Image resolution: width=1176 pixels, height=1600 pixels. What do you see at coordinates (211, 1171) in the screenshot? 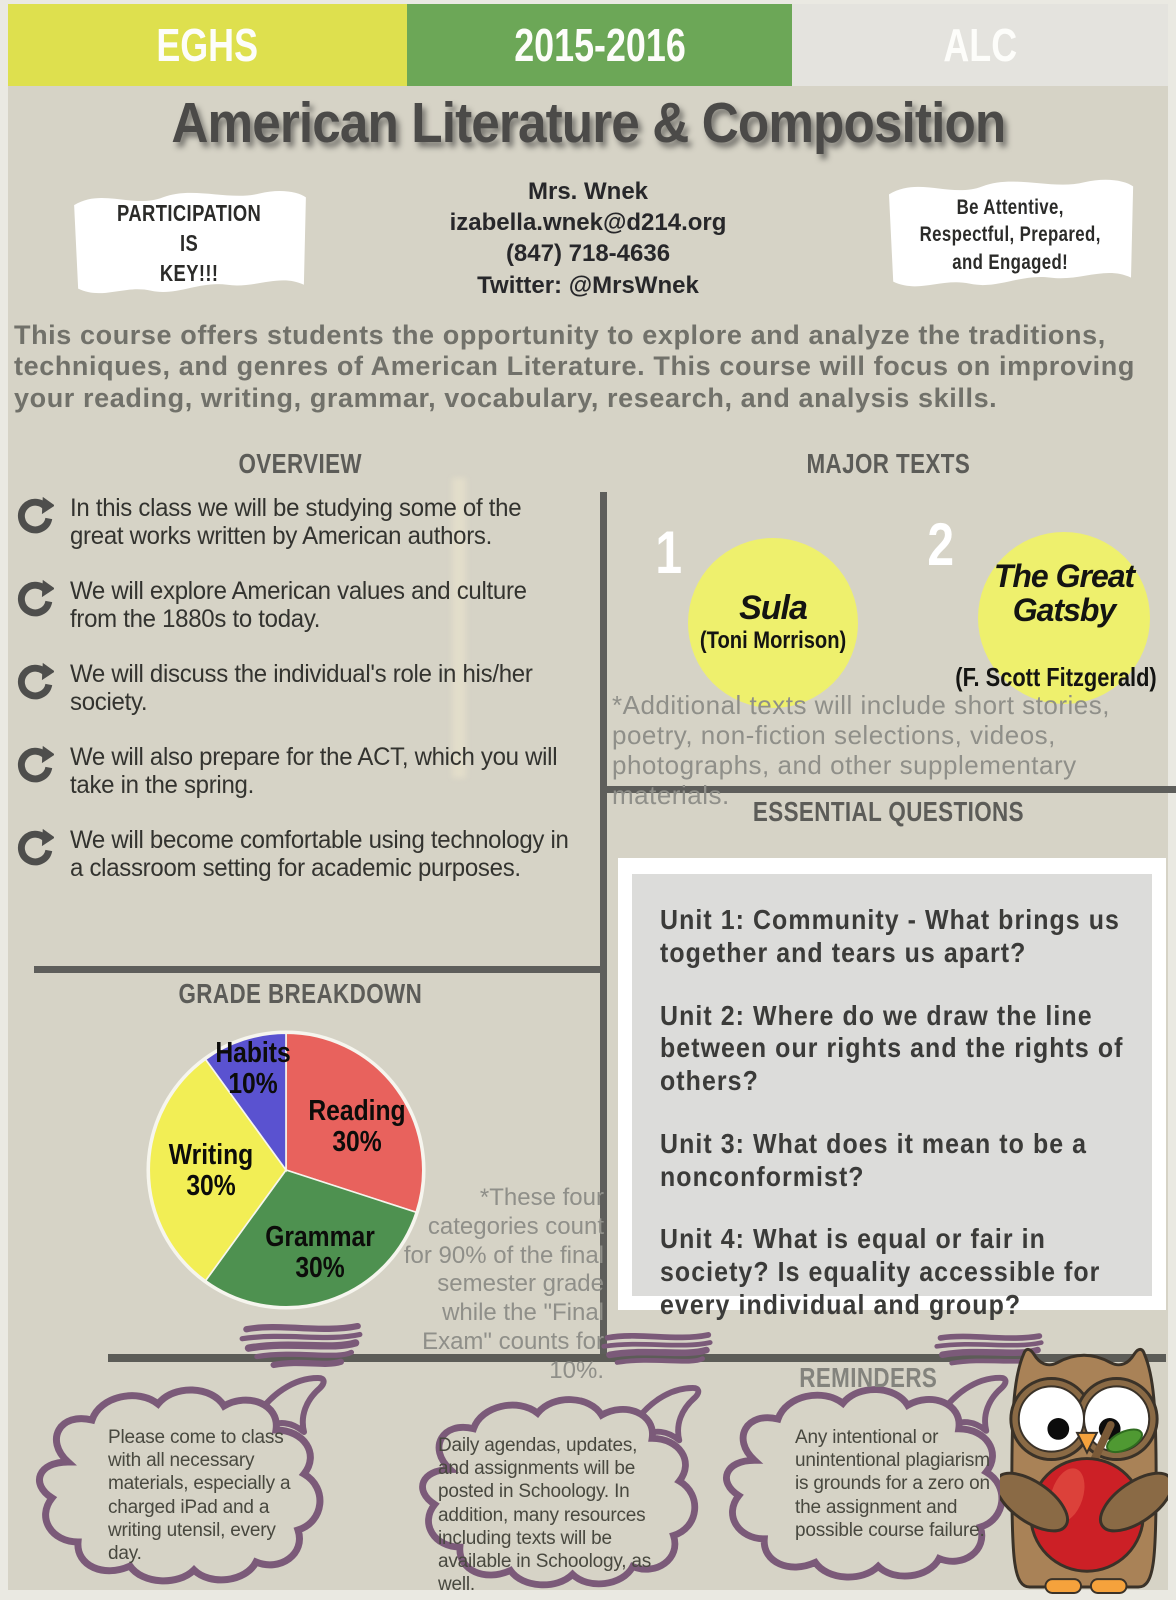
I see `pie-label-writing: Writing 30%` at bounding box center [211, 1171].